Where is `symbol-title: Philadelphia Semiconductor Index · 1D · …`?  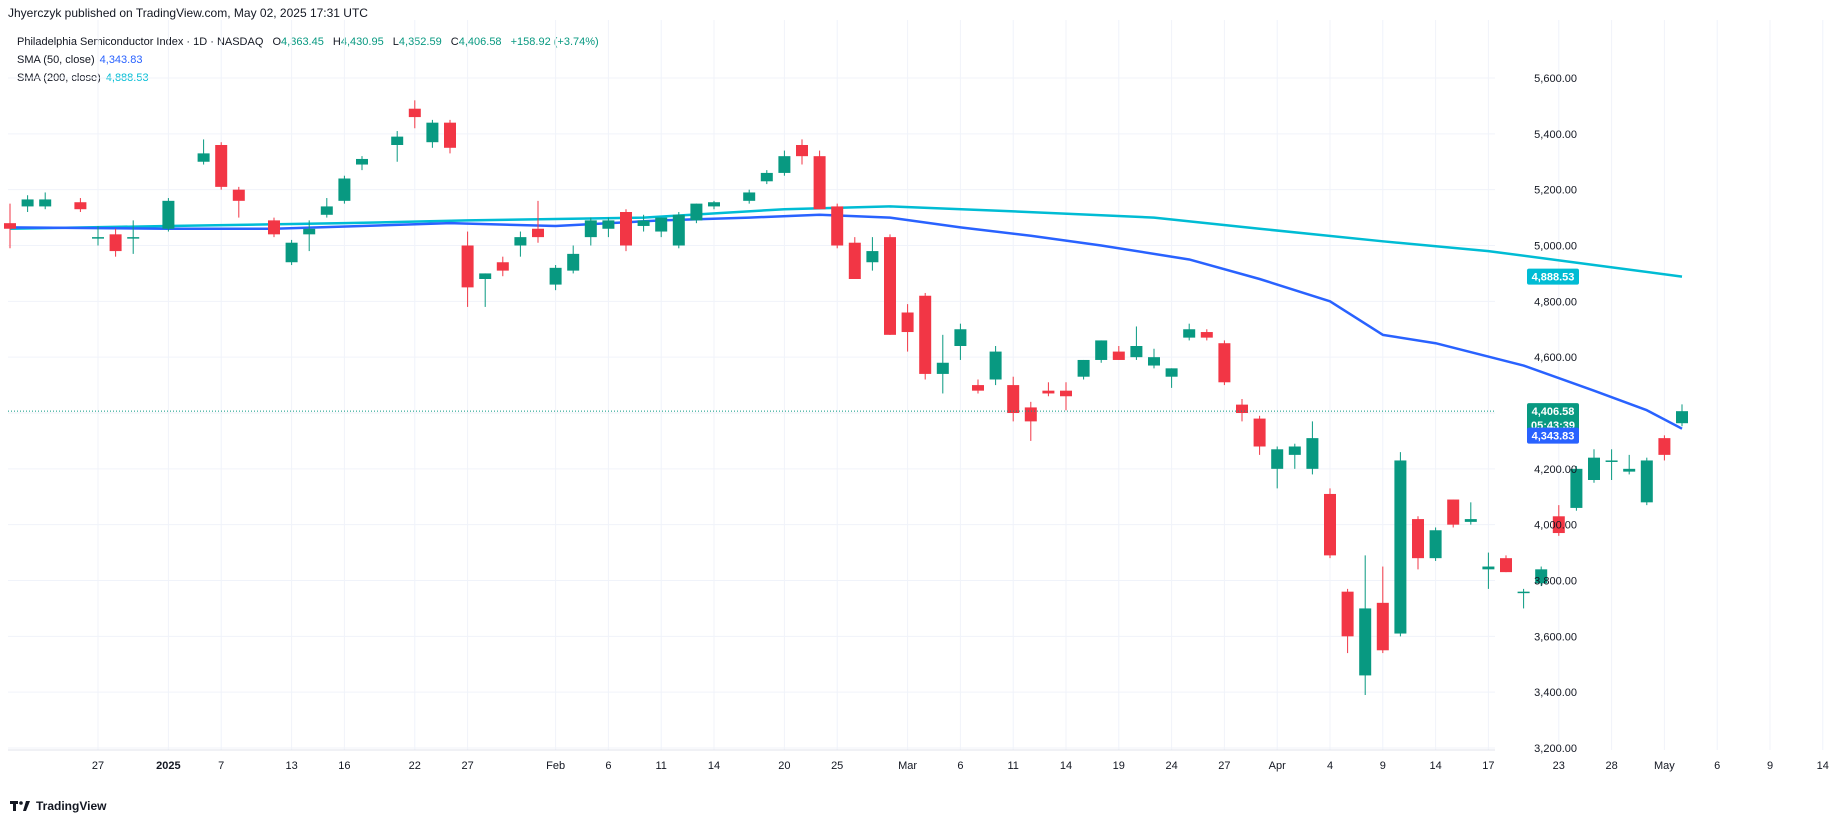 symbol-title: Philadelphia Semiconductor Index · 1D · … is located at coordinates (140, 42).